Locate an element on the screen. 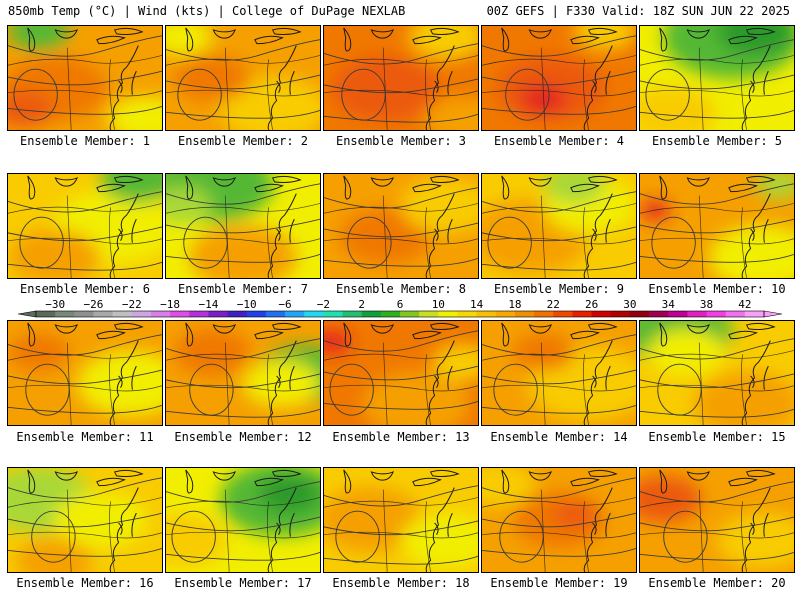  ensemble-member-label: Ensemble Member: 9 is located at coordinates (559, 289).